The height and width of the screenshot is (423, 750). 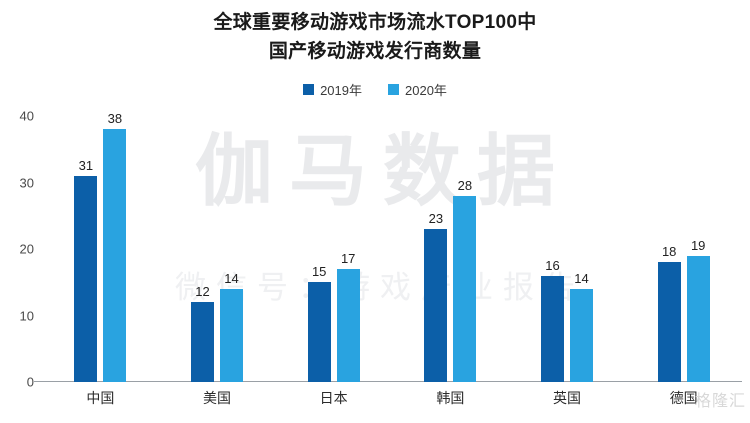 What do you see at coordinates (217, 398) in the screenshot?
I see `x-tick-label: 美国` at bounding box center [217, 398].